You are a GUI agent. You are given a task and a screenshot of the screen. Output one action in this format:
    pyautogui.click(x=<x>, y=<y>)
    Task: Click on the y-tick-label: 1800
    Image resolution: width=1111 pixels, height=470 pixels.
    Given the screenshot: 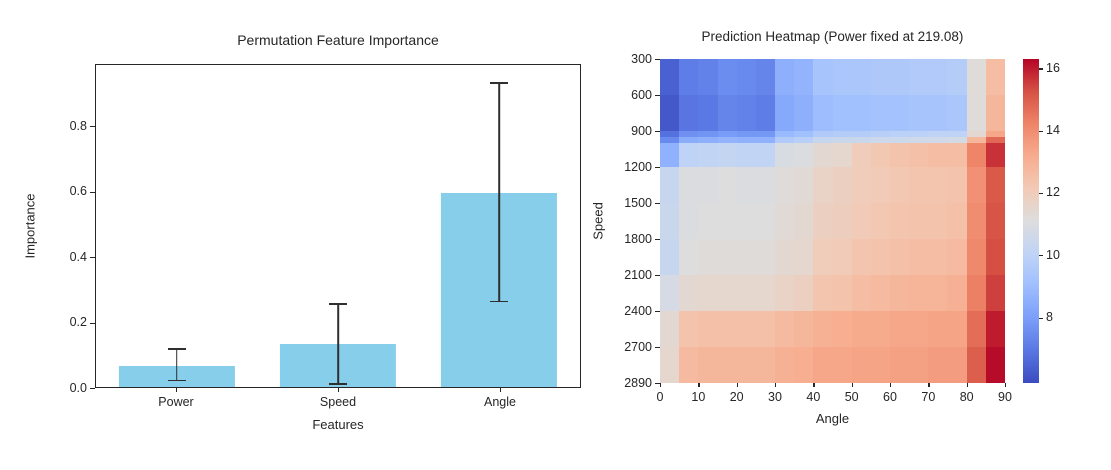 What is the action you would take?
    pyautogui.click(x=638, y=238)
    